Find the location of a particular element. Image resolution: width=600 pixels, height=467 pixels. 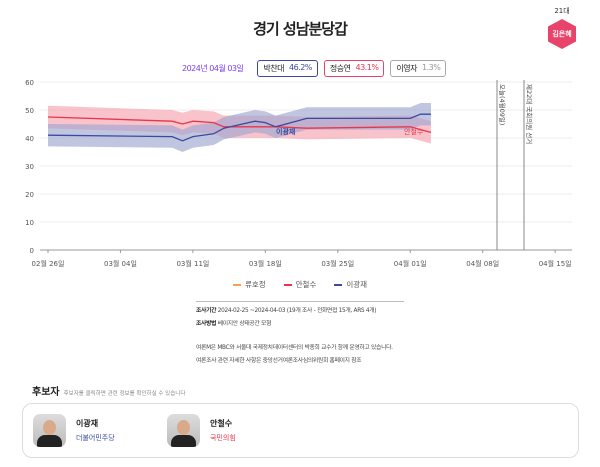

pill-pct: 46.2% is located at coordinates (300, 67).